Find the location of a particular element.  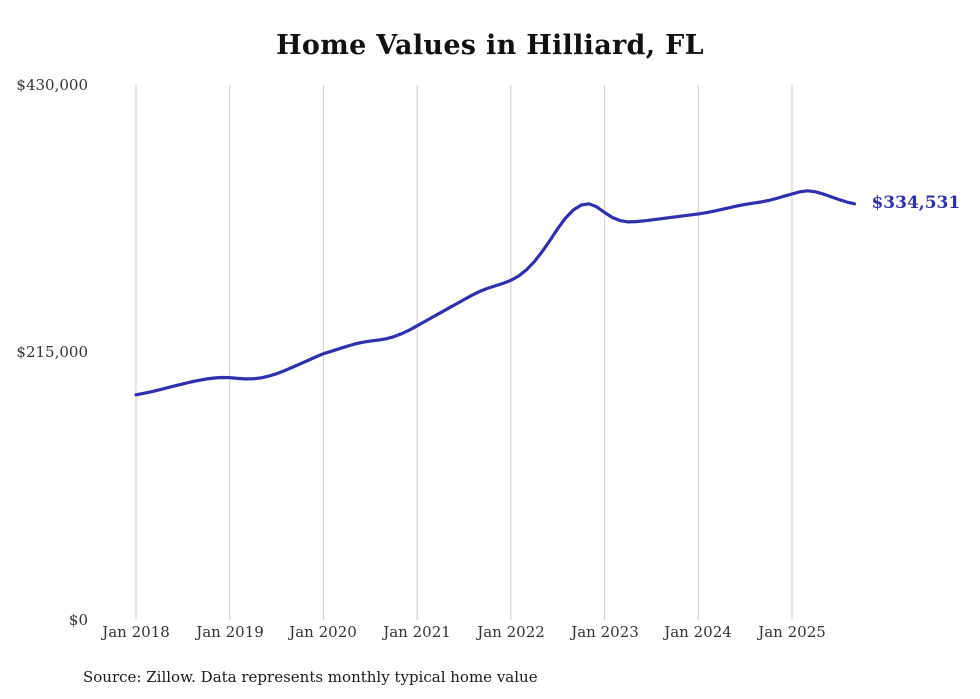

y-axis-tick-0: $0 is located at coordinates (78, 620).